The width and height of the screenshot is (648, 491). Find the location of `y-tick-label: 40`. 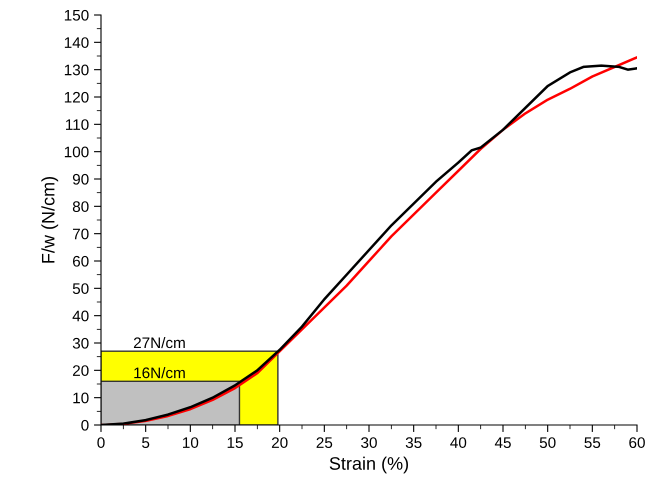

y-tick-label: 40 is located at coordinates (80, 316).